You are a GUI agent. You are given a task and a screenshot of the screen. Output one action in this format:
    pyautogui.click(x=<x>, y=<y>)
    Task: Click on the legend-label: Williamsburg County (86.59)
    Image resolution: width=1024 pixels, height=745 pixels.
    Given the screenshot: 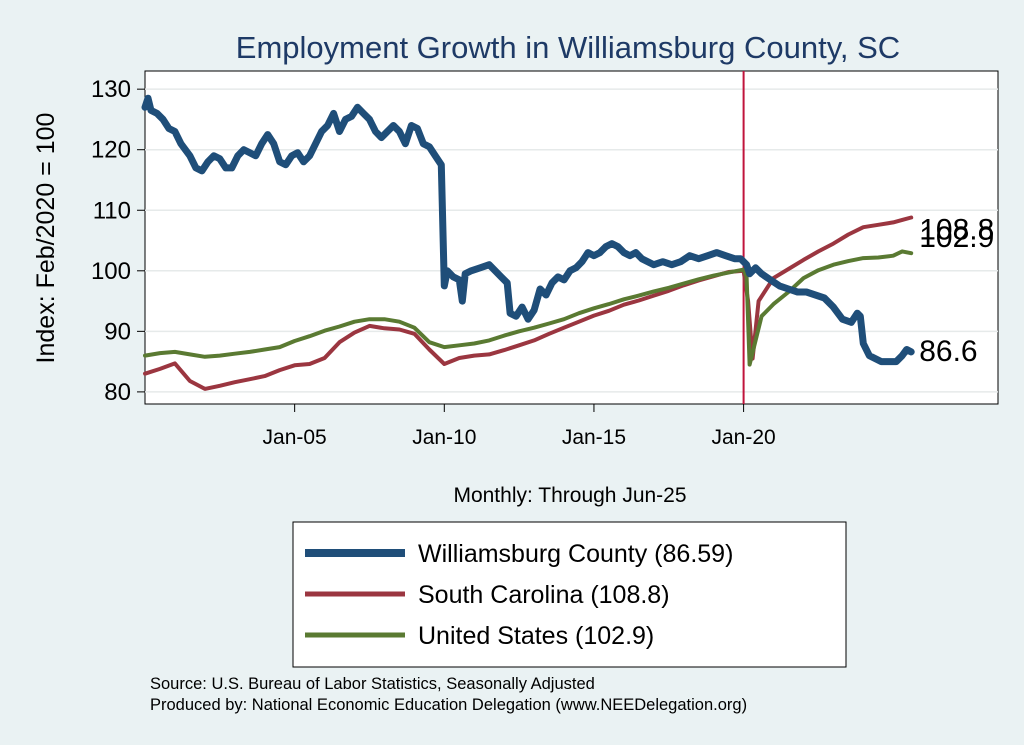 What is the action you would take?
    pyautogui.click(x=575, y=554)
    